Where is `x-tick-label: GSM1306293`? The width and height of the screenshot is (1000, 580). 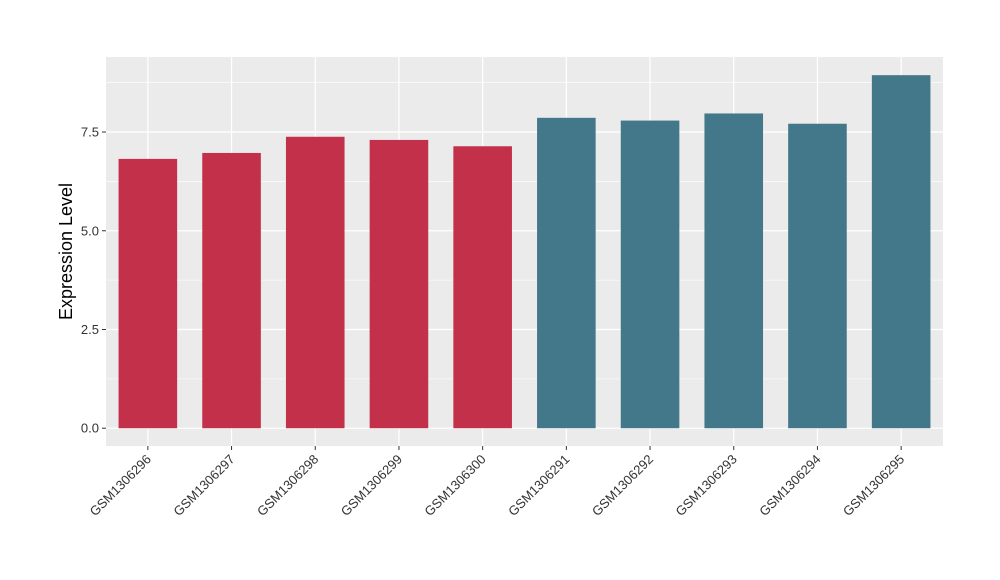
x-tick-label: GSM1306293 is located at coordinates (706, 485).